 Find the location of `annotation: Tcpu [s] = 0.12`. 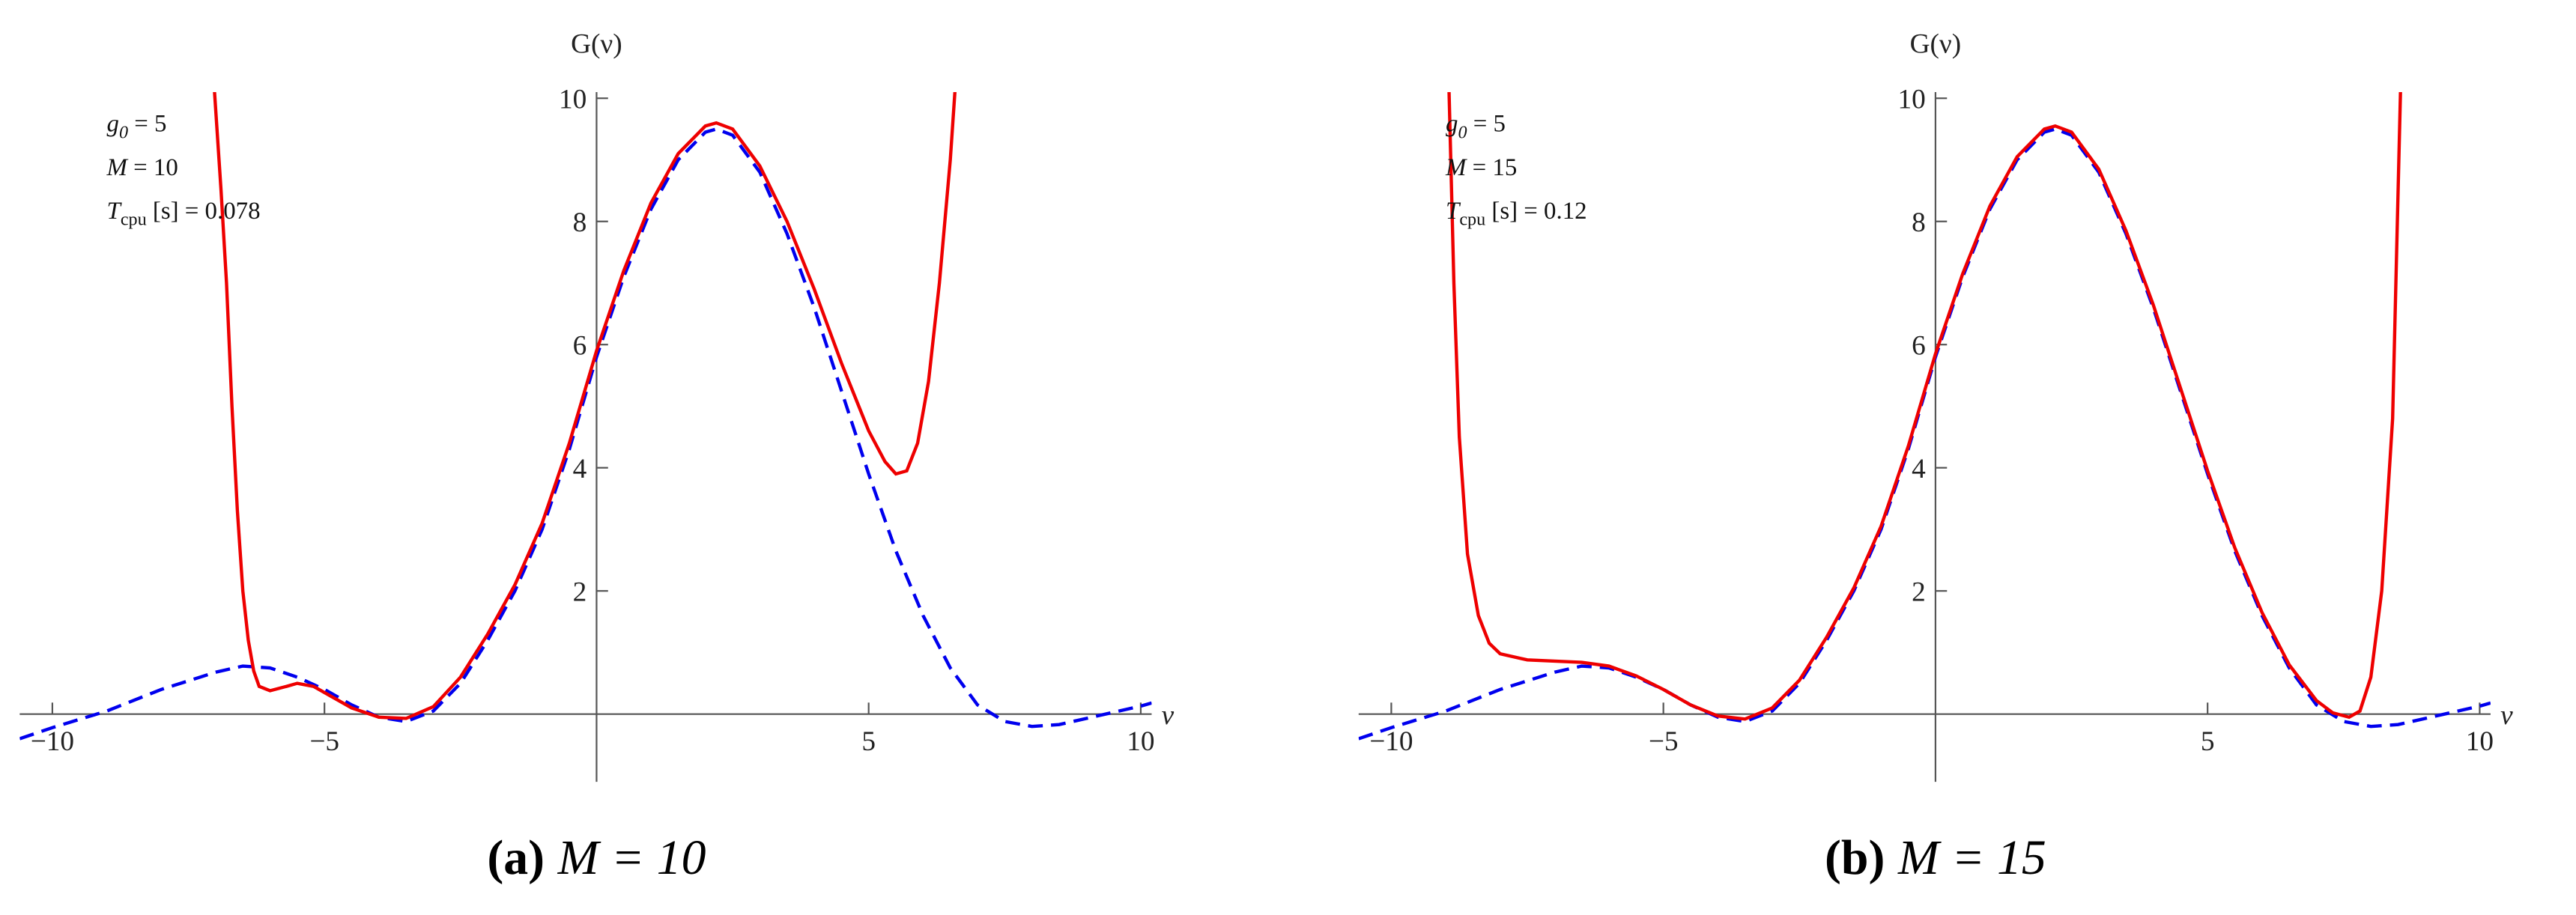

annotation: Tcpu [s] = 0.12 is located at coordinates (1516, 214).